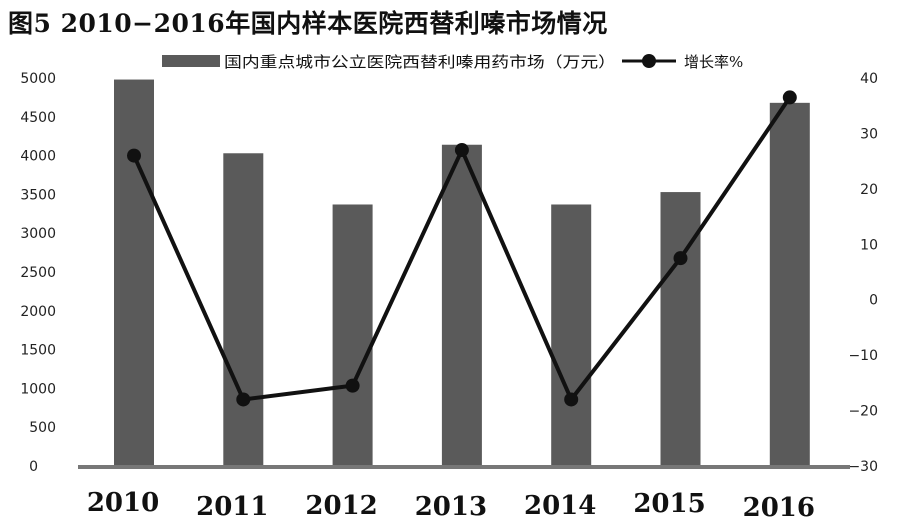  What do you see at coordinates (38, 312) in the screenshot?
I see `left-tick-label: 2000` at bounding box center [38, 312].